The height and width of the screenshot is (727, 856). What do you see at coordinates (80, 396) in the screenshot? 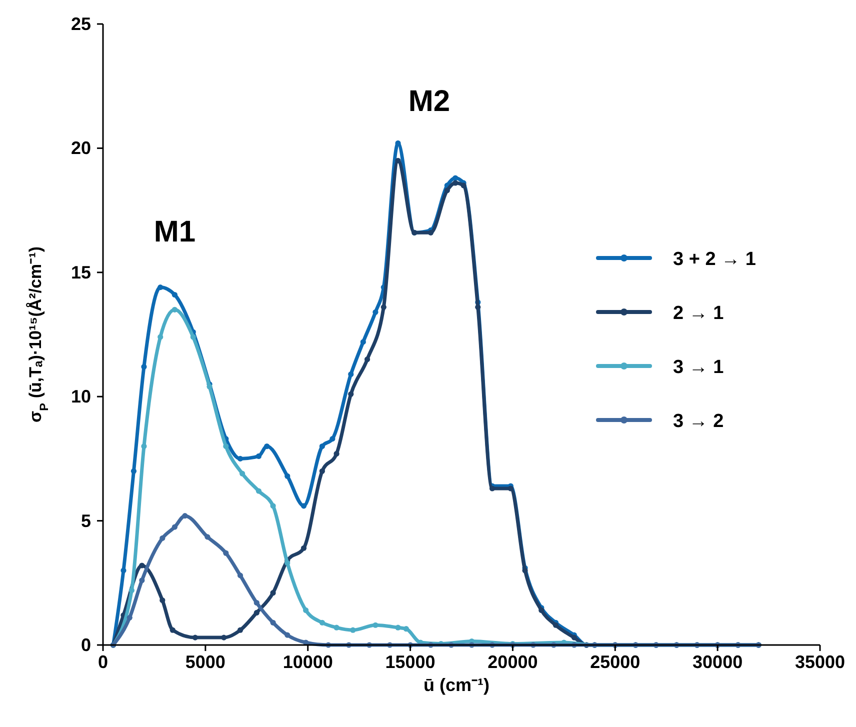
I see `y-tick-label: 10` at bounding box center [80, 396].